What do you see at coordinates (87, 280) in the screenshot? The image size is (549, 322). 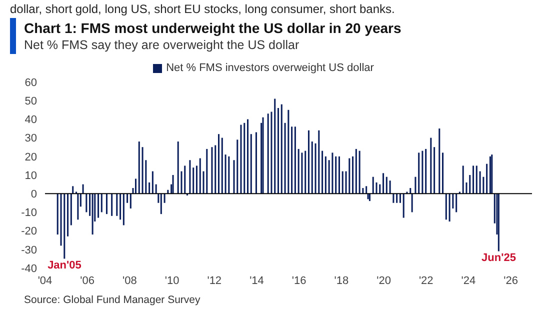 I see `x-tick-label: '06` at bounding box center [87, 280].